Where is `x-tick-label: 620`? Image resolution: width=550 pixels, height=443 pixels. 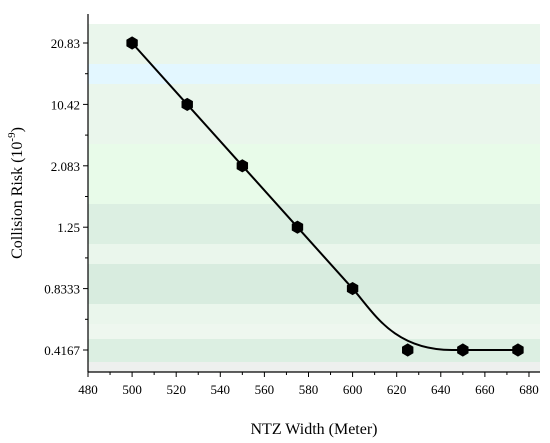
x-tick-label: 620 is located at coordinates (397, 389).